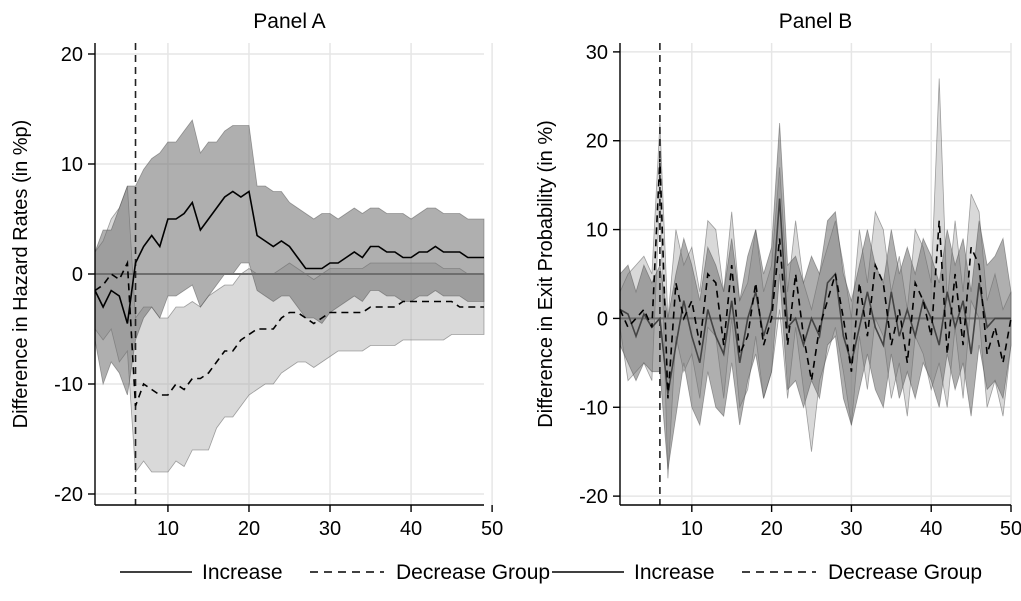 This screenshot has height=601, width=1021. Describe the element at coordinates (289, 21) in the screenshot. I see `chart-title: Panel A` at that location.